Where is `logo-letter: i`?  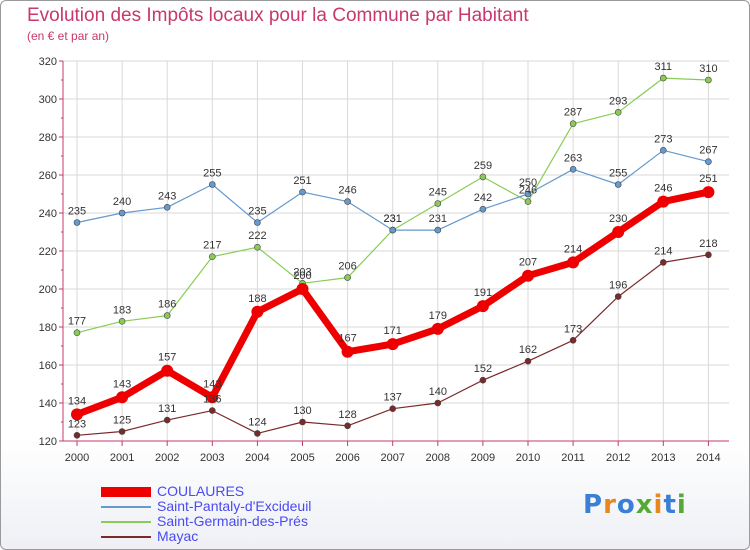
logo-letter: i is located at coordinates (658, 505).